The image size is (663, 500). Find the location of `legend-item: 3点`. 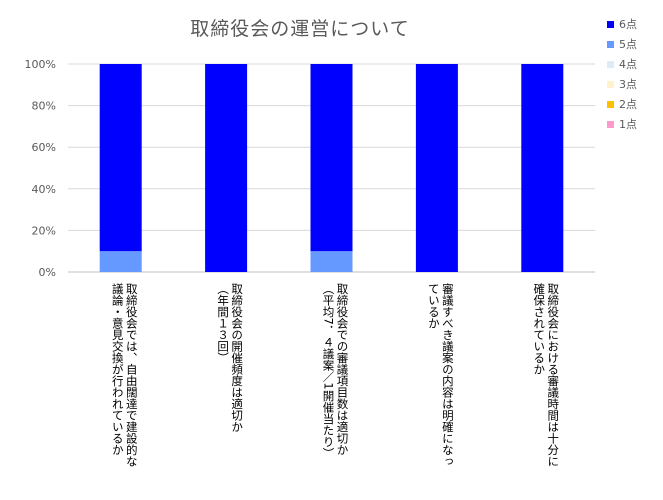

legend-item: 3点 is located at coordinates (635, 84).